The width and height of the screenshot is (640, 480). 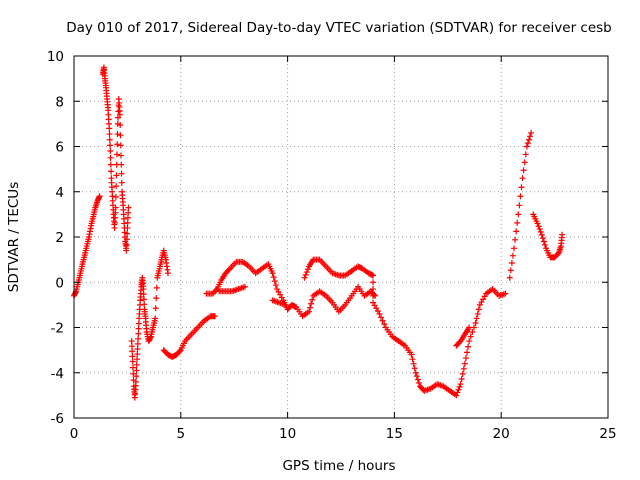 I want to click on x-tick-label: 10, so click(x=287, y=434).